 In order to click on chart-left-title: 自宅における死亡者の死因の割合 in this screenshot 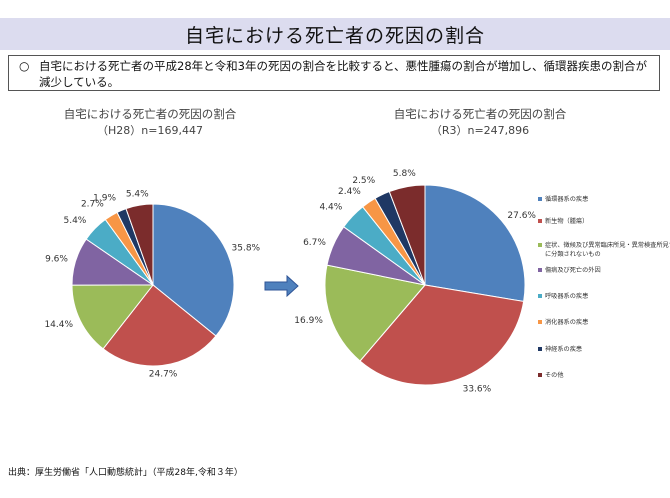, I will do `click(150, 114)`.